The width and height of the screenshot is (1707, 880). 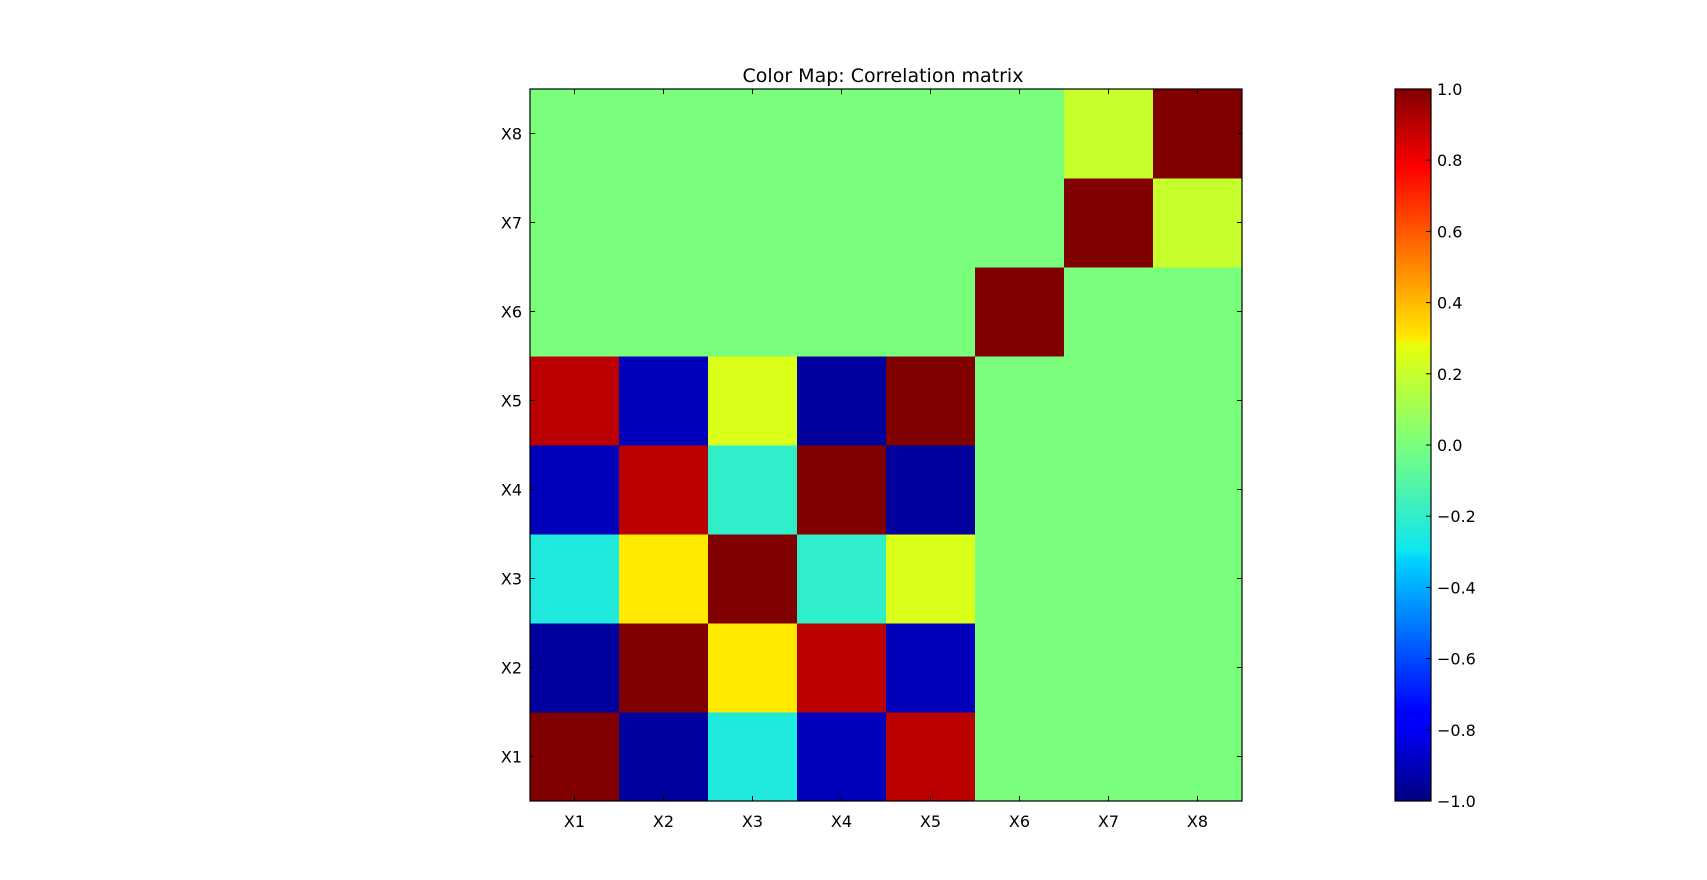 What do you see at coordinates (1020, 757) in the screenshot?
I see `heatmap-cell-X1-X6` at bounding box center [1020, 757].